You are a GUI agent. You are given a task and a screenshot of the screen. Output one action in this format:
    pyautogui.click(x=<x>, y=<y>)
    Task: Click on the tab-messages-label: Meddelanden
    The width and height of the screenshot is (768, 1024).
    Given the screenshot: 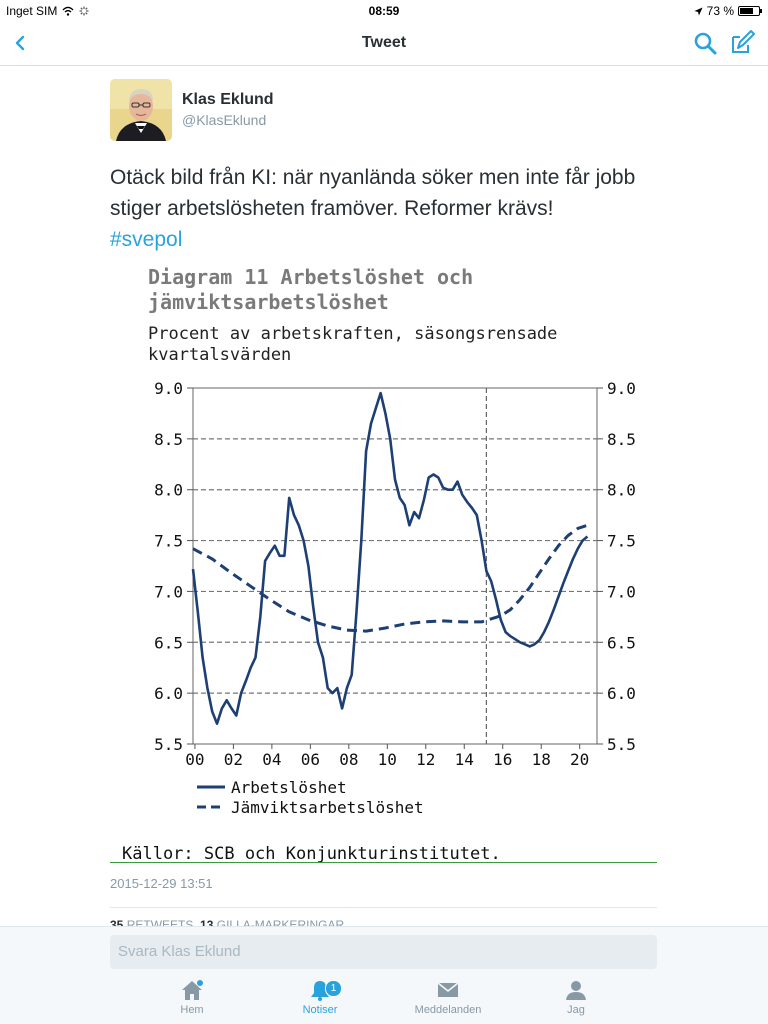 What is the action you would take?
    pyautogui.click(x=448, y=1010)
    